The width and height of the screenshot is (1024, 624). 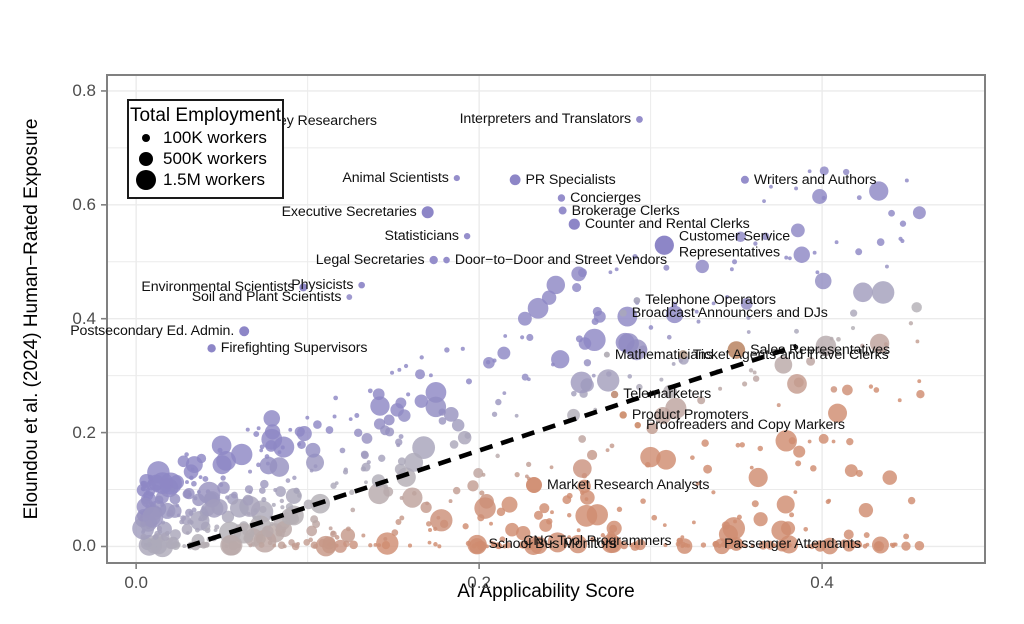 What do you see at coordinates (214, 179) in the screenshot?
I see `size-legend-label: 1.5M workers` at bounding box center [214, 179].